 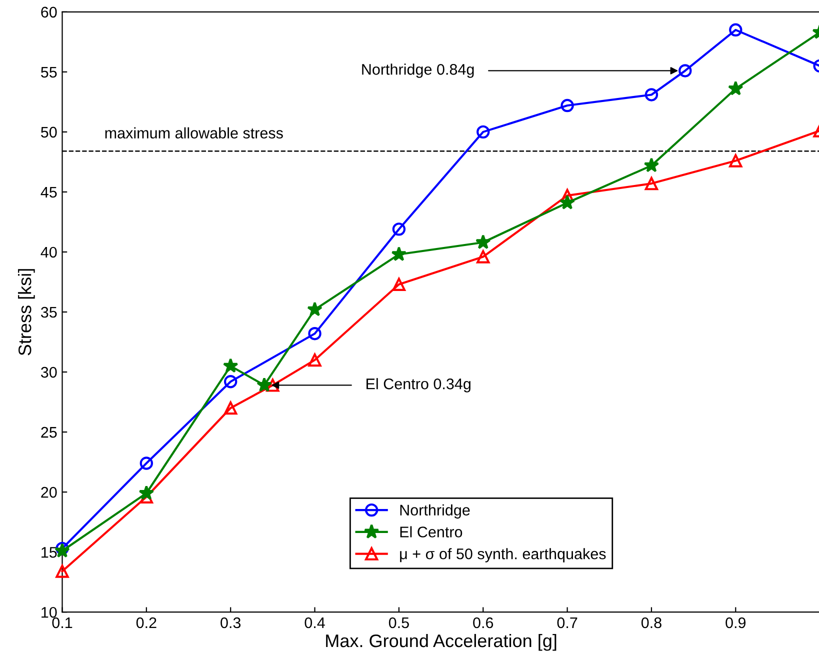 What do you see at coordinates (146, 622) in the screenshot?
I see `x-tick-label: 0.2` at bounding box center [146, 622].